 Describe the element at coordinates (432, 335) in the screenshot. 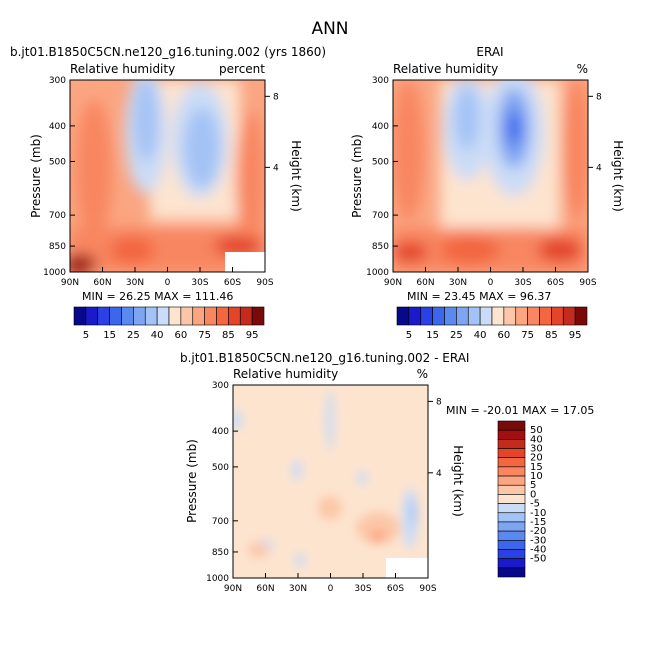

I see `panel-erai-colorbar-label: 15` at that location.